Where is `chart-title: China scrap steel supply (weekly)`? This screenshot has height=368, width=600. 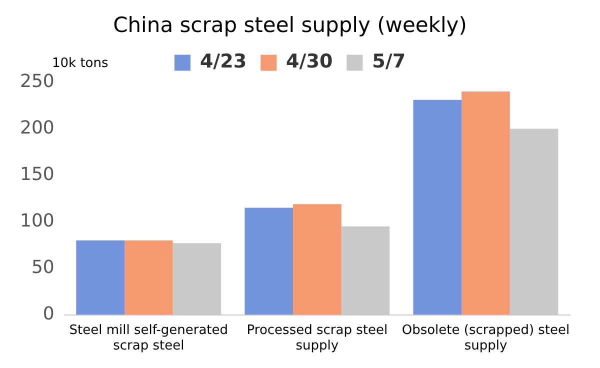
chart-title: China scrap steel supply (weekly) is located at coordinates (290, 25).